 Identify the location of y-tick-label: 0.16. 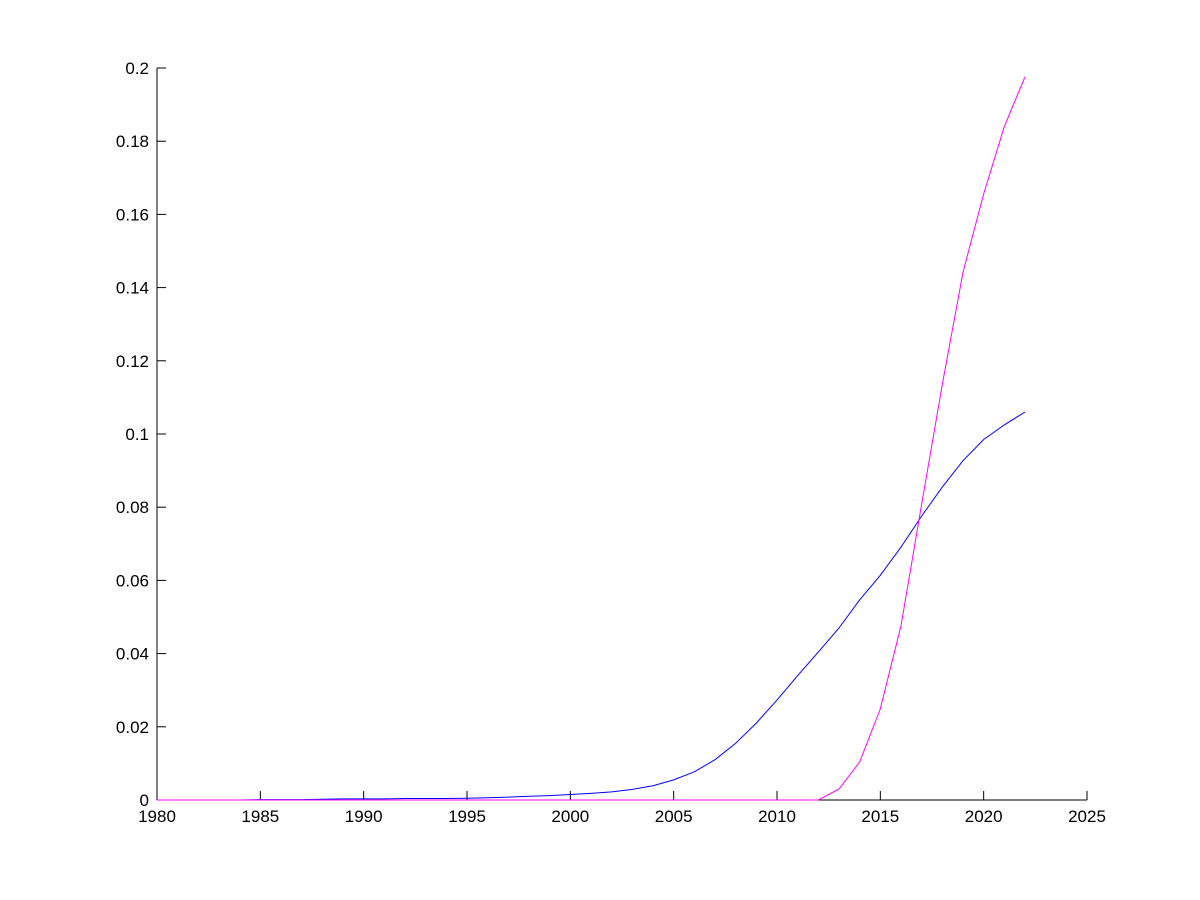
(132, 214).